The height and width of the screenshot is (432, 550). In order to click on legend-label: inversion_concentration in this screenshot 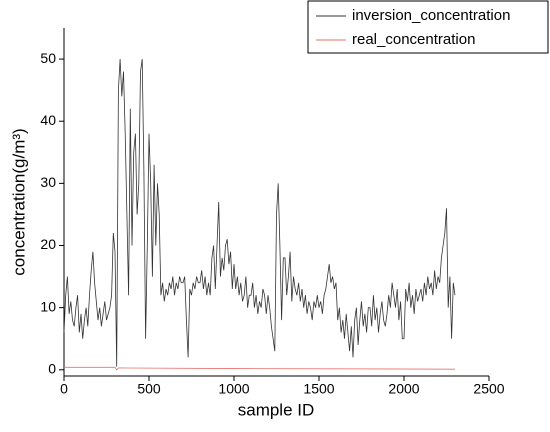, I will do `click(431, 15)`.